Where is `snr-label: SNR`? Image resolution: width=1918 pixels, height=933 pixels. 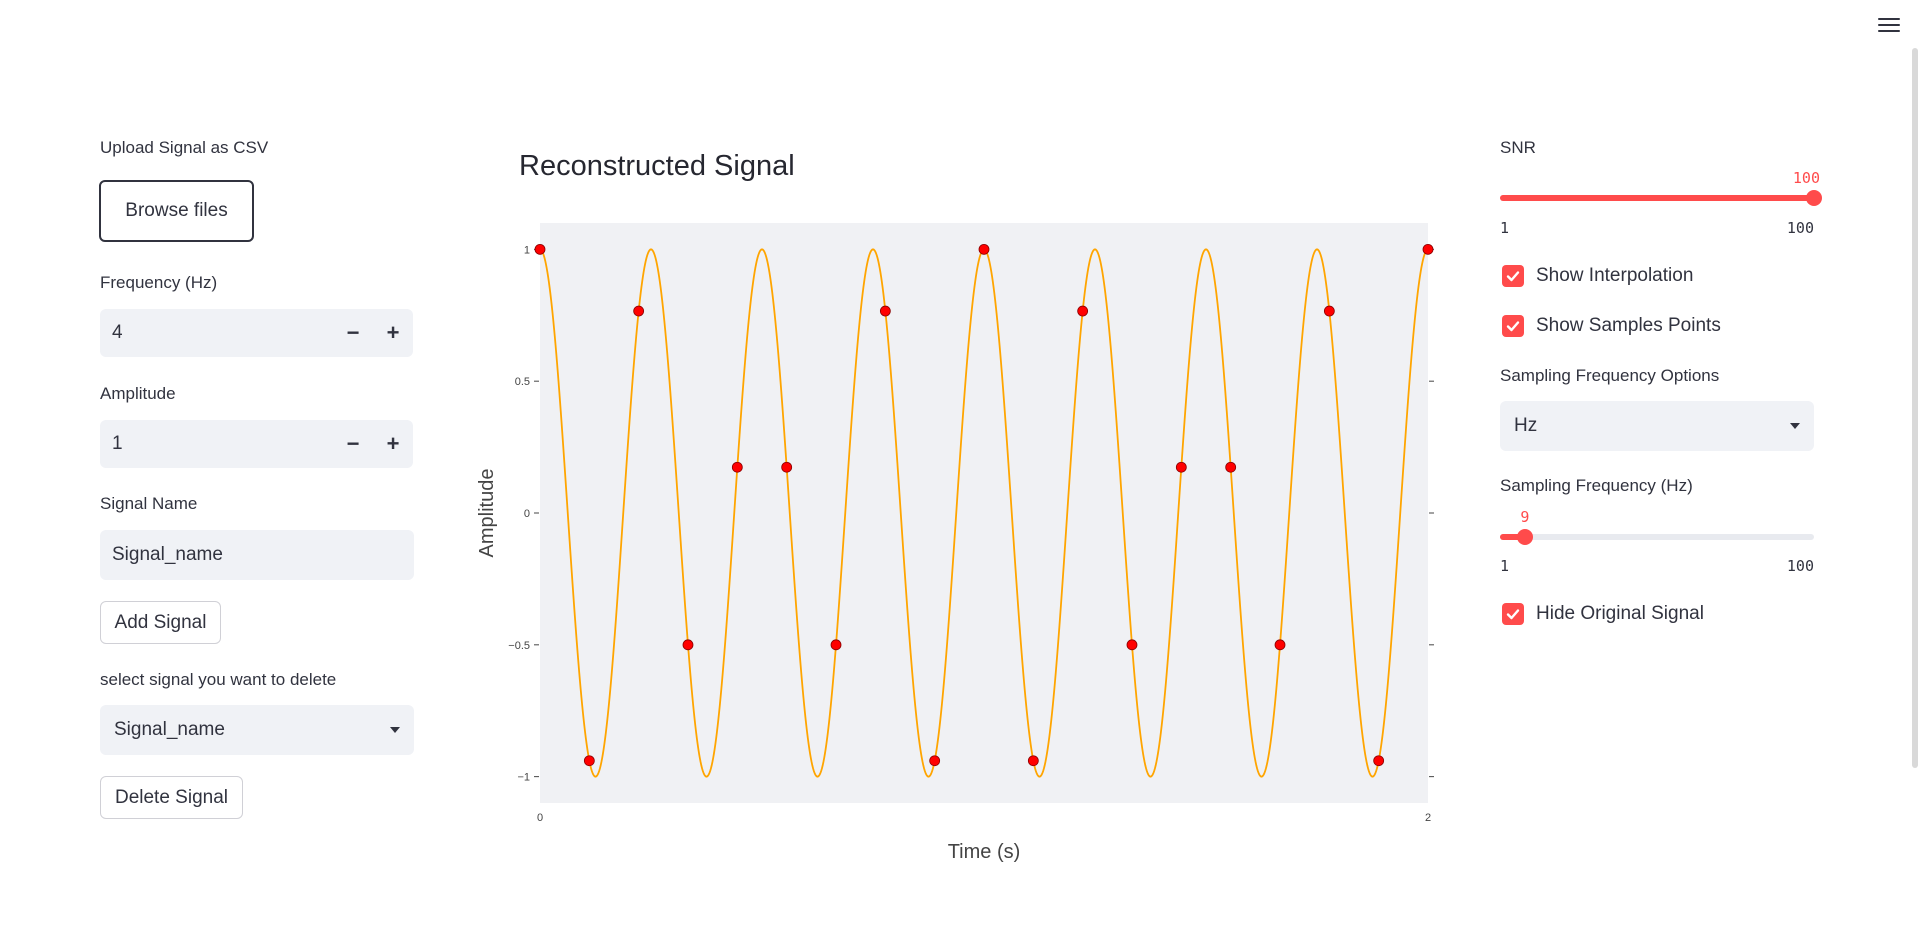
snr-label: SNR is located at coordinates (1518, 147).